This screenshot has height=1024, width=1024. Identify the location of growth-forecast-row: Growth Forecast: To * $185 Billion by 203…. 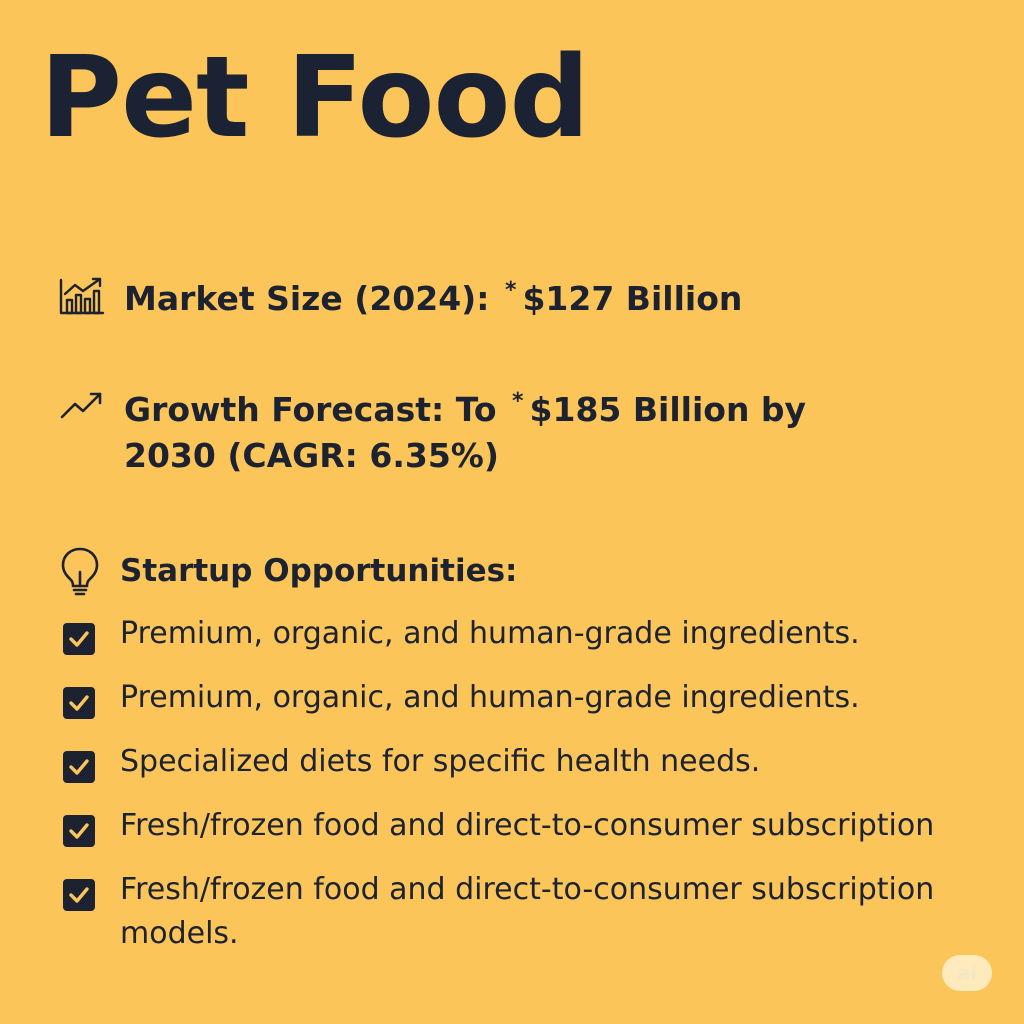
(471, 433).